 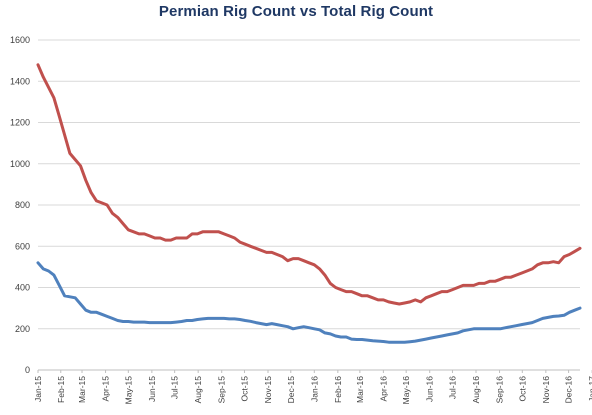 I want to click on x-tick-label: Apr-15, so click(x=106, y=389).